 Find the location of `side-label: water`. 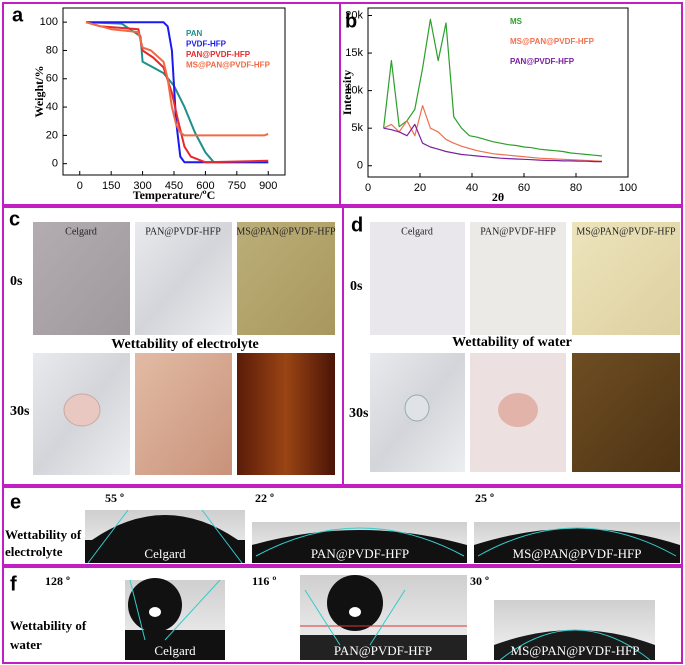

side-label: water is located at coordinates (26, 644).